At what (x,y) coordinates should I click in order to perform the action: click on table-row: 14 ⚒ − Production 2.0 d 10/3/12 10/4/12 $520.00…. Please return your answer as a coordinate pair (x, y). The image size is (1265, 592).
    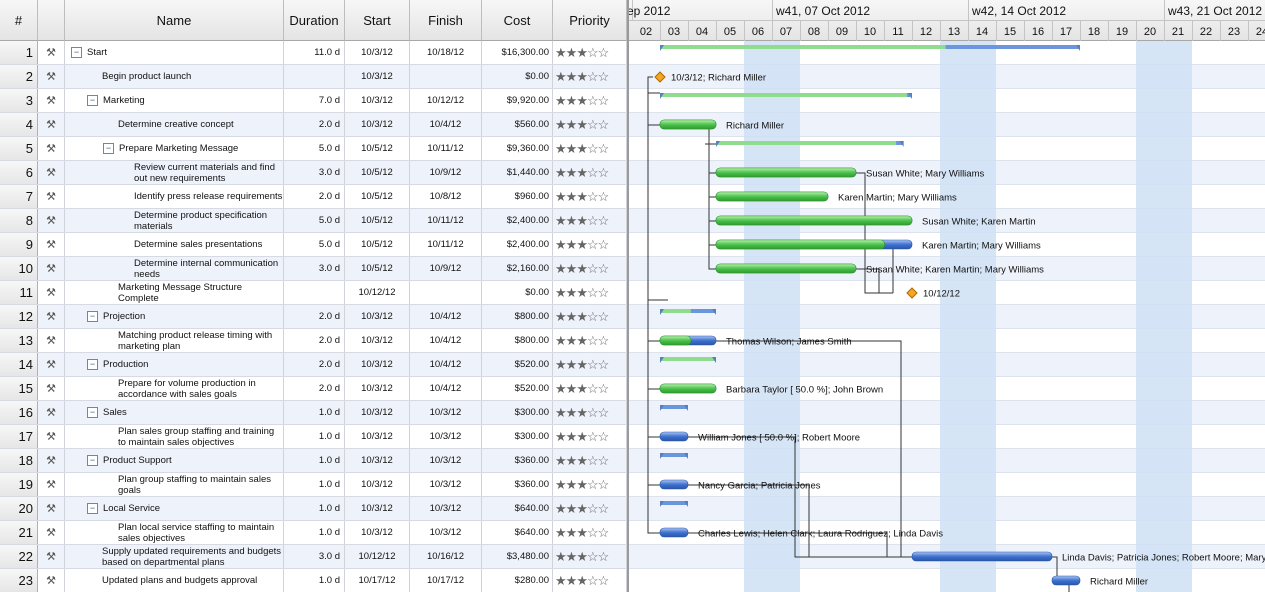
    Looking at the image, I should click on (313, 365).